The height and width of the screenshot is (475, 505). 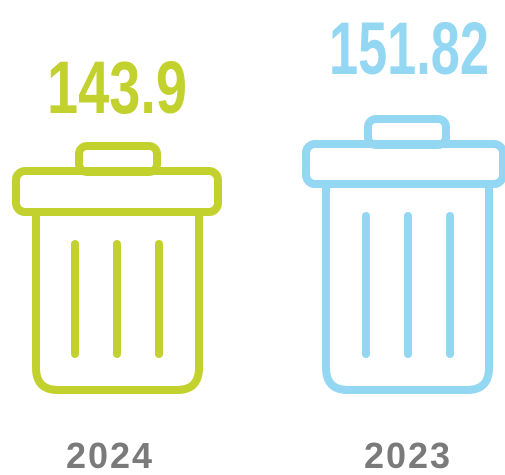 I want to click on value-label: 143.9, so click(x=117, y=87).